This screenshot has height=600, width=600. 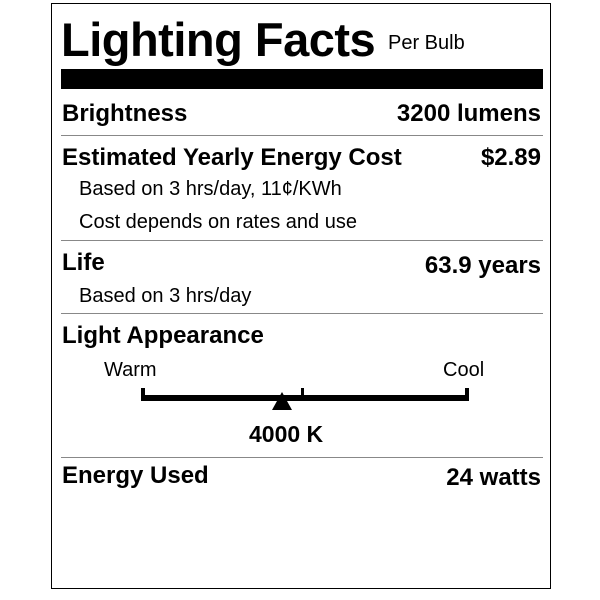 What do you see at coordinates (493, 477) in the screenshot?
I see `energy-used-value: 24 watts` at bounding box center [493, 477].